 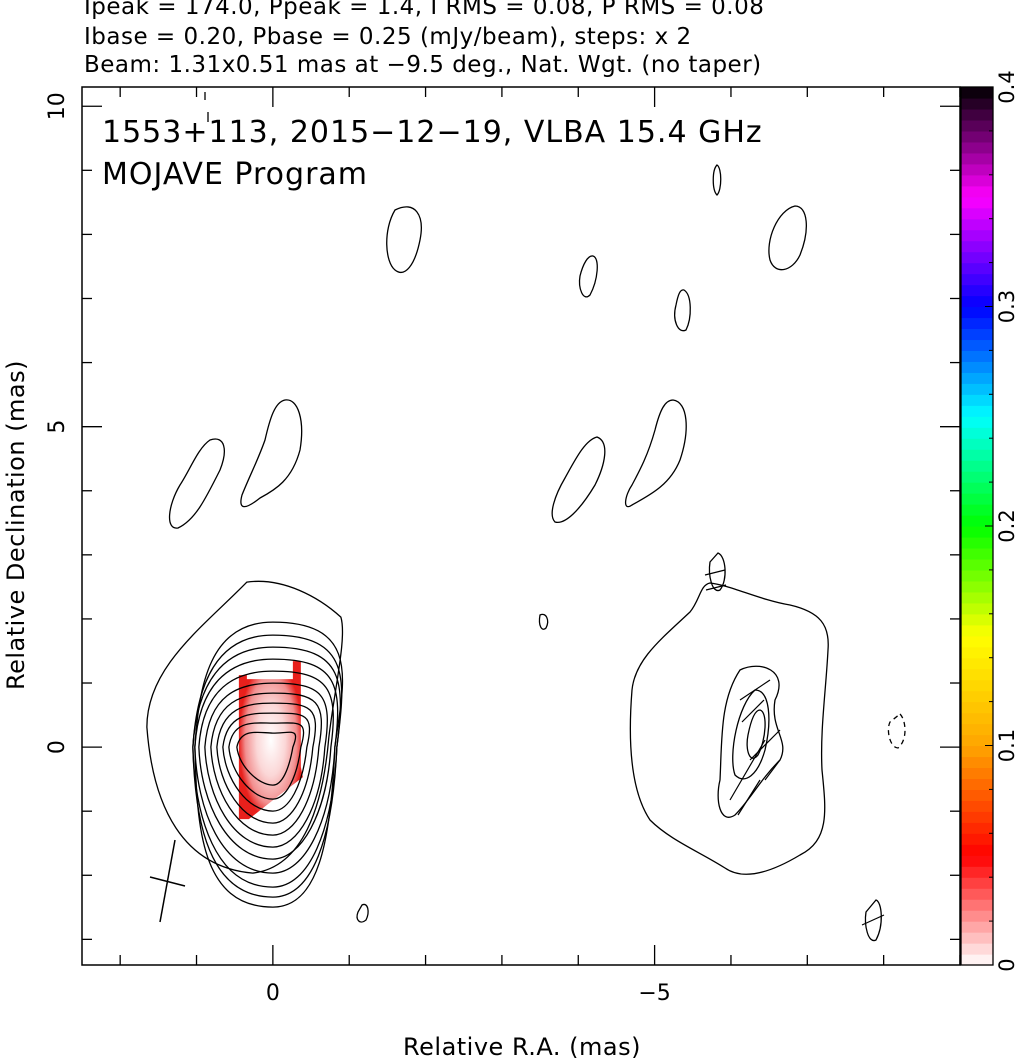 What do you see at coordinates (57, 427) in the screenshot?
I see `y-tick-label: 5` at bounding box center [57, 427].